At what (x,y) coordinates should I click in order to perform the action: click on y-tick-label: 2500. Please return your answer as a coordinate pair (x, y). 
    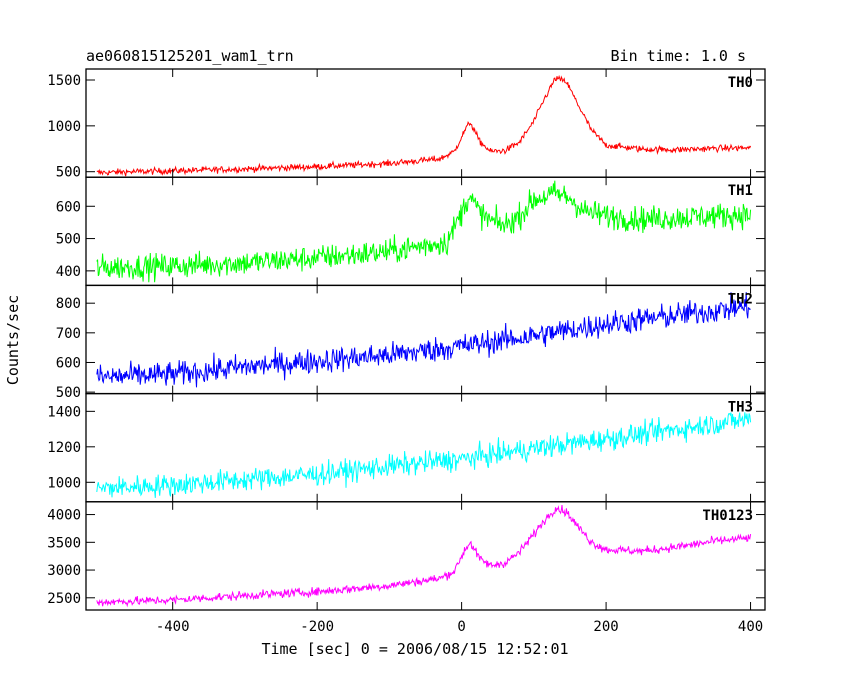
    Looking at the image, I should click on (64, 599).